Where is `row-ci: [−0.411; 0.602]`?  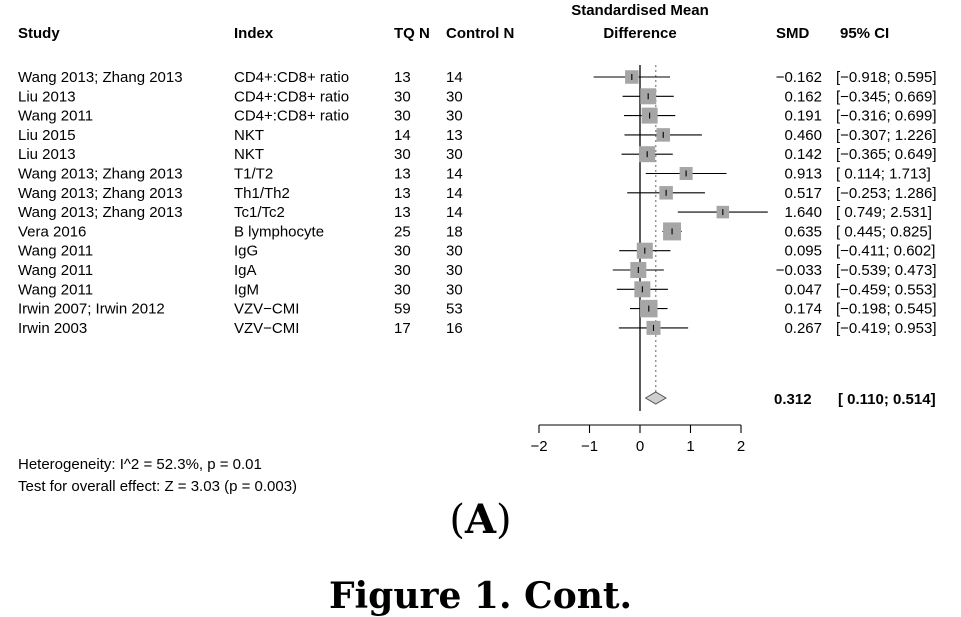 row-ci: [−0.411; 0.602] is located at coordinates (885, 251).